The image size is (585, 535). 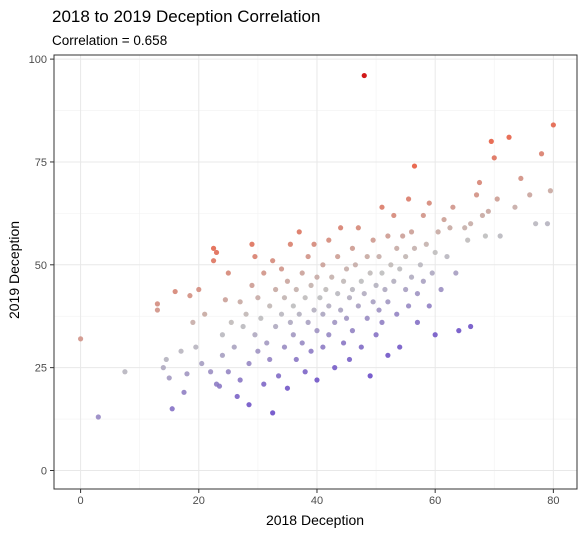 What do you see at coordinates (186, 16) in the screenshot?
I see `chart-title: 2018 to 2019 Deception Correlation` at bounding box center [186, 16].